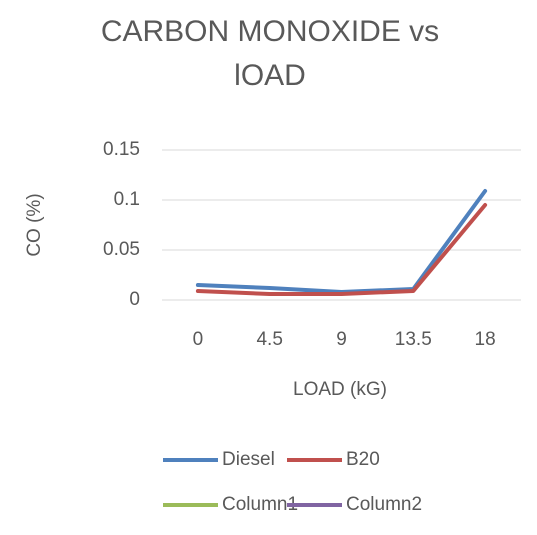 The width and height of the screenshot is (537, 535). What do you see at coordinates (121, 149) in the screenshot?
I see `y-tick-label: 0.15` at bounding box center [121, 149].